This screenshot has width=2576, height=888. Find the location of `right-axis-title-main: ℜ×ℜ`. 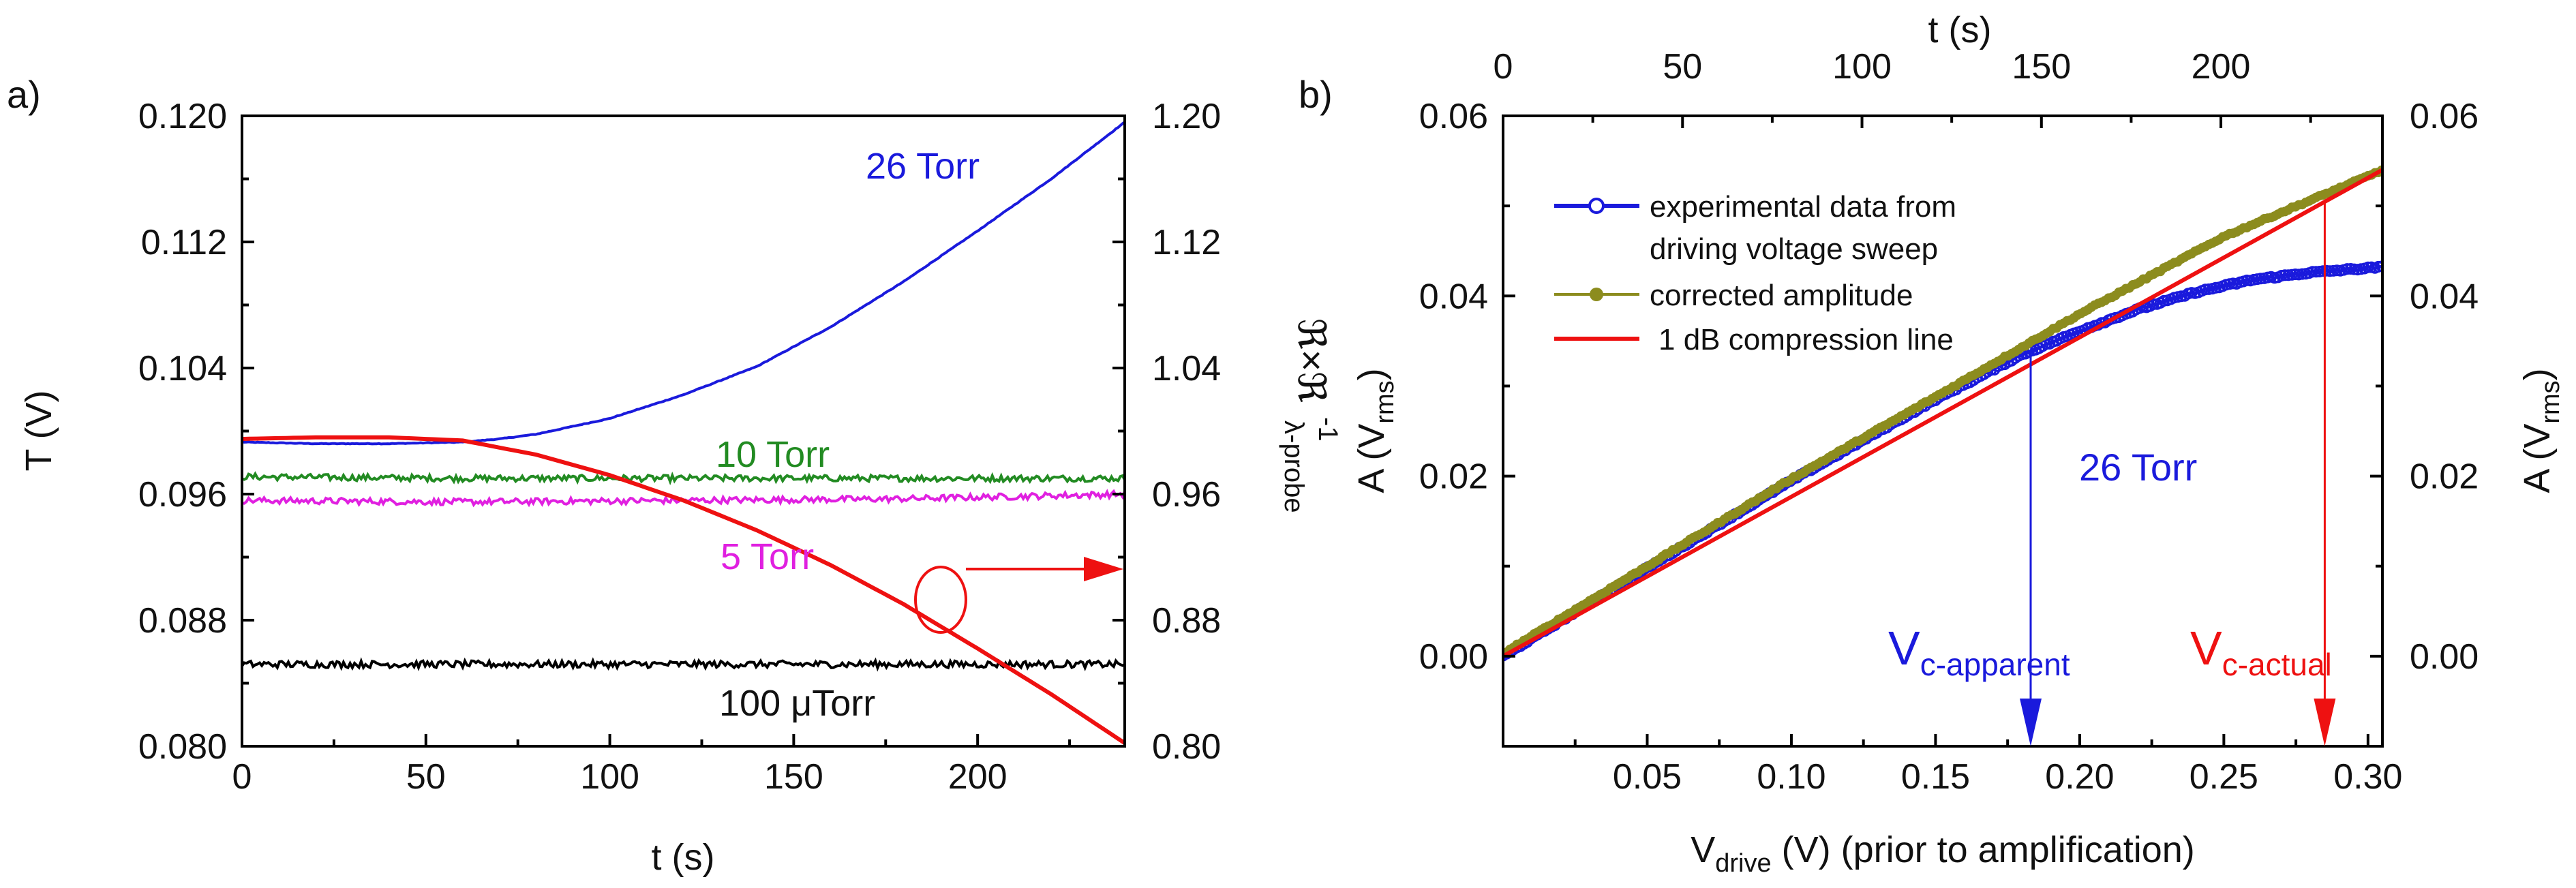

right-axis-title-main: ℜ×ℜ is located at coordinates (1311, 360).